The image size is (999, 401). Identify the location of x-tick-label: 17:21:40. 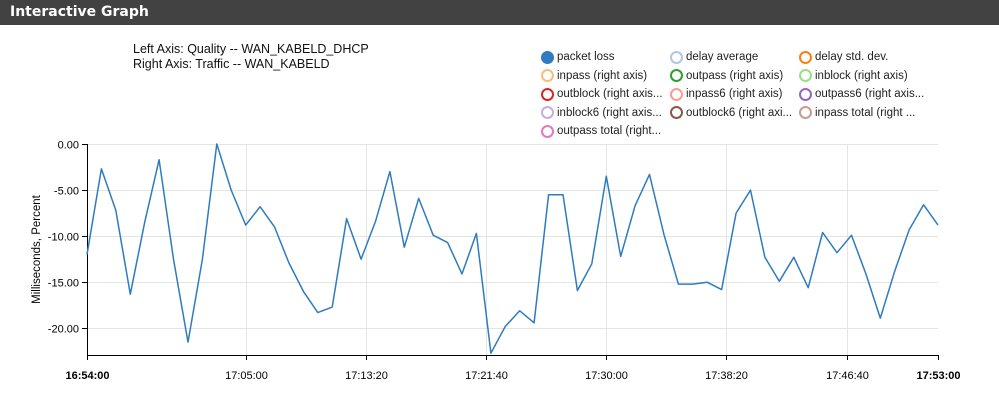
(486, 376).